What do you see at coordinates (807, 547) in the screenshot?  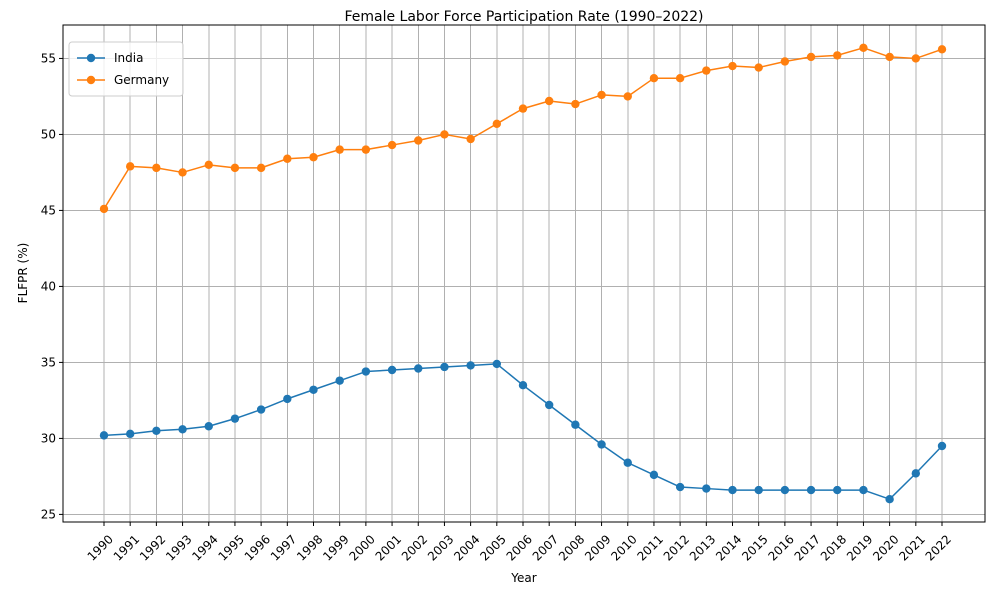 I see `x-tick-label: 2017` at bounding box center [807, 547].